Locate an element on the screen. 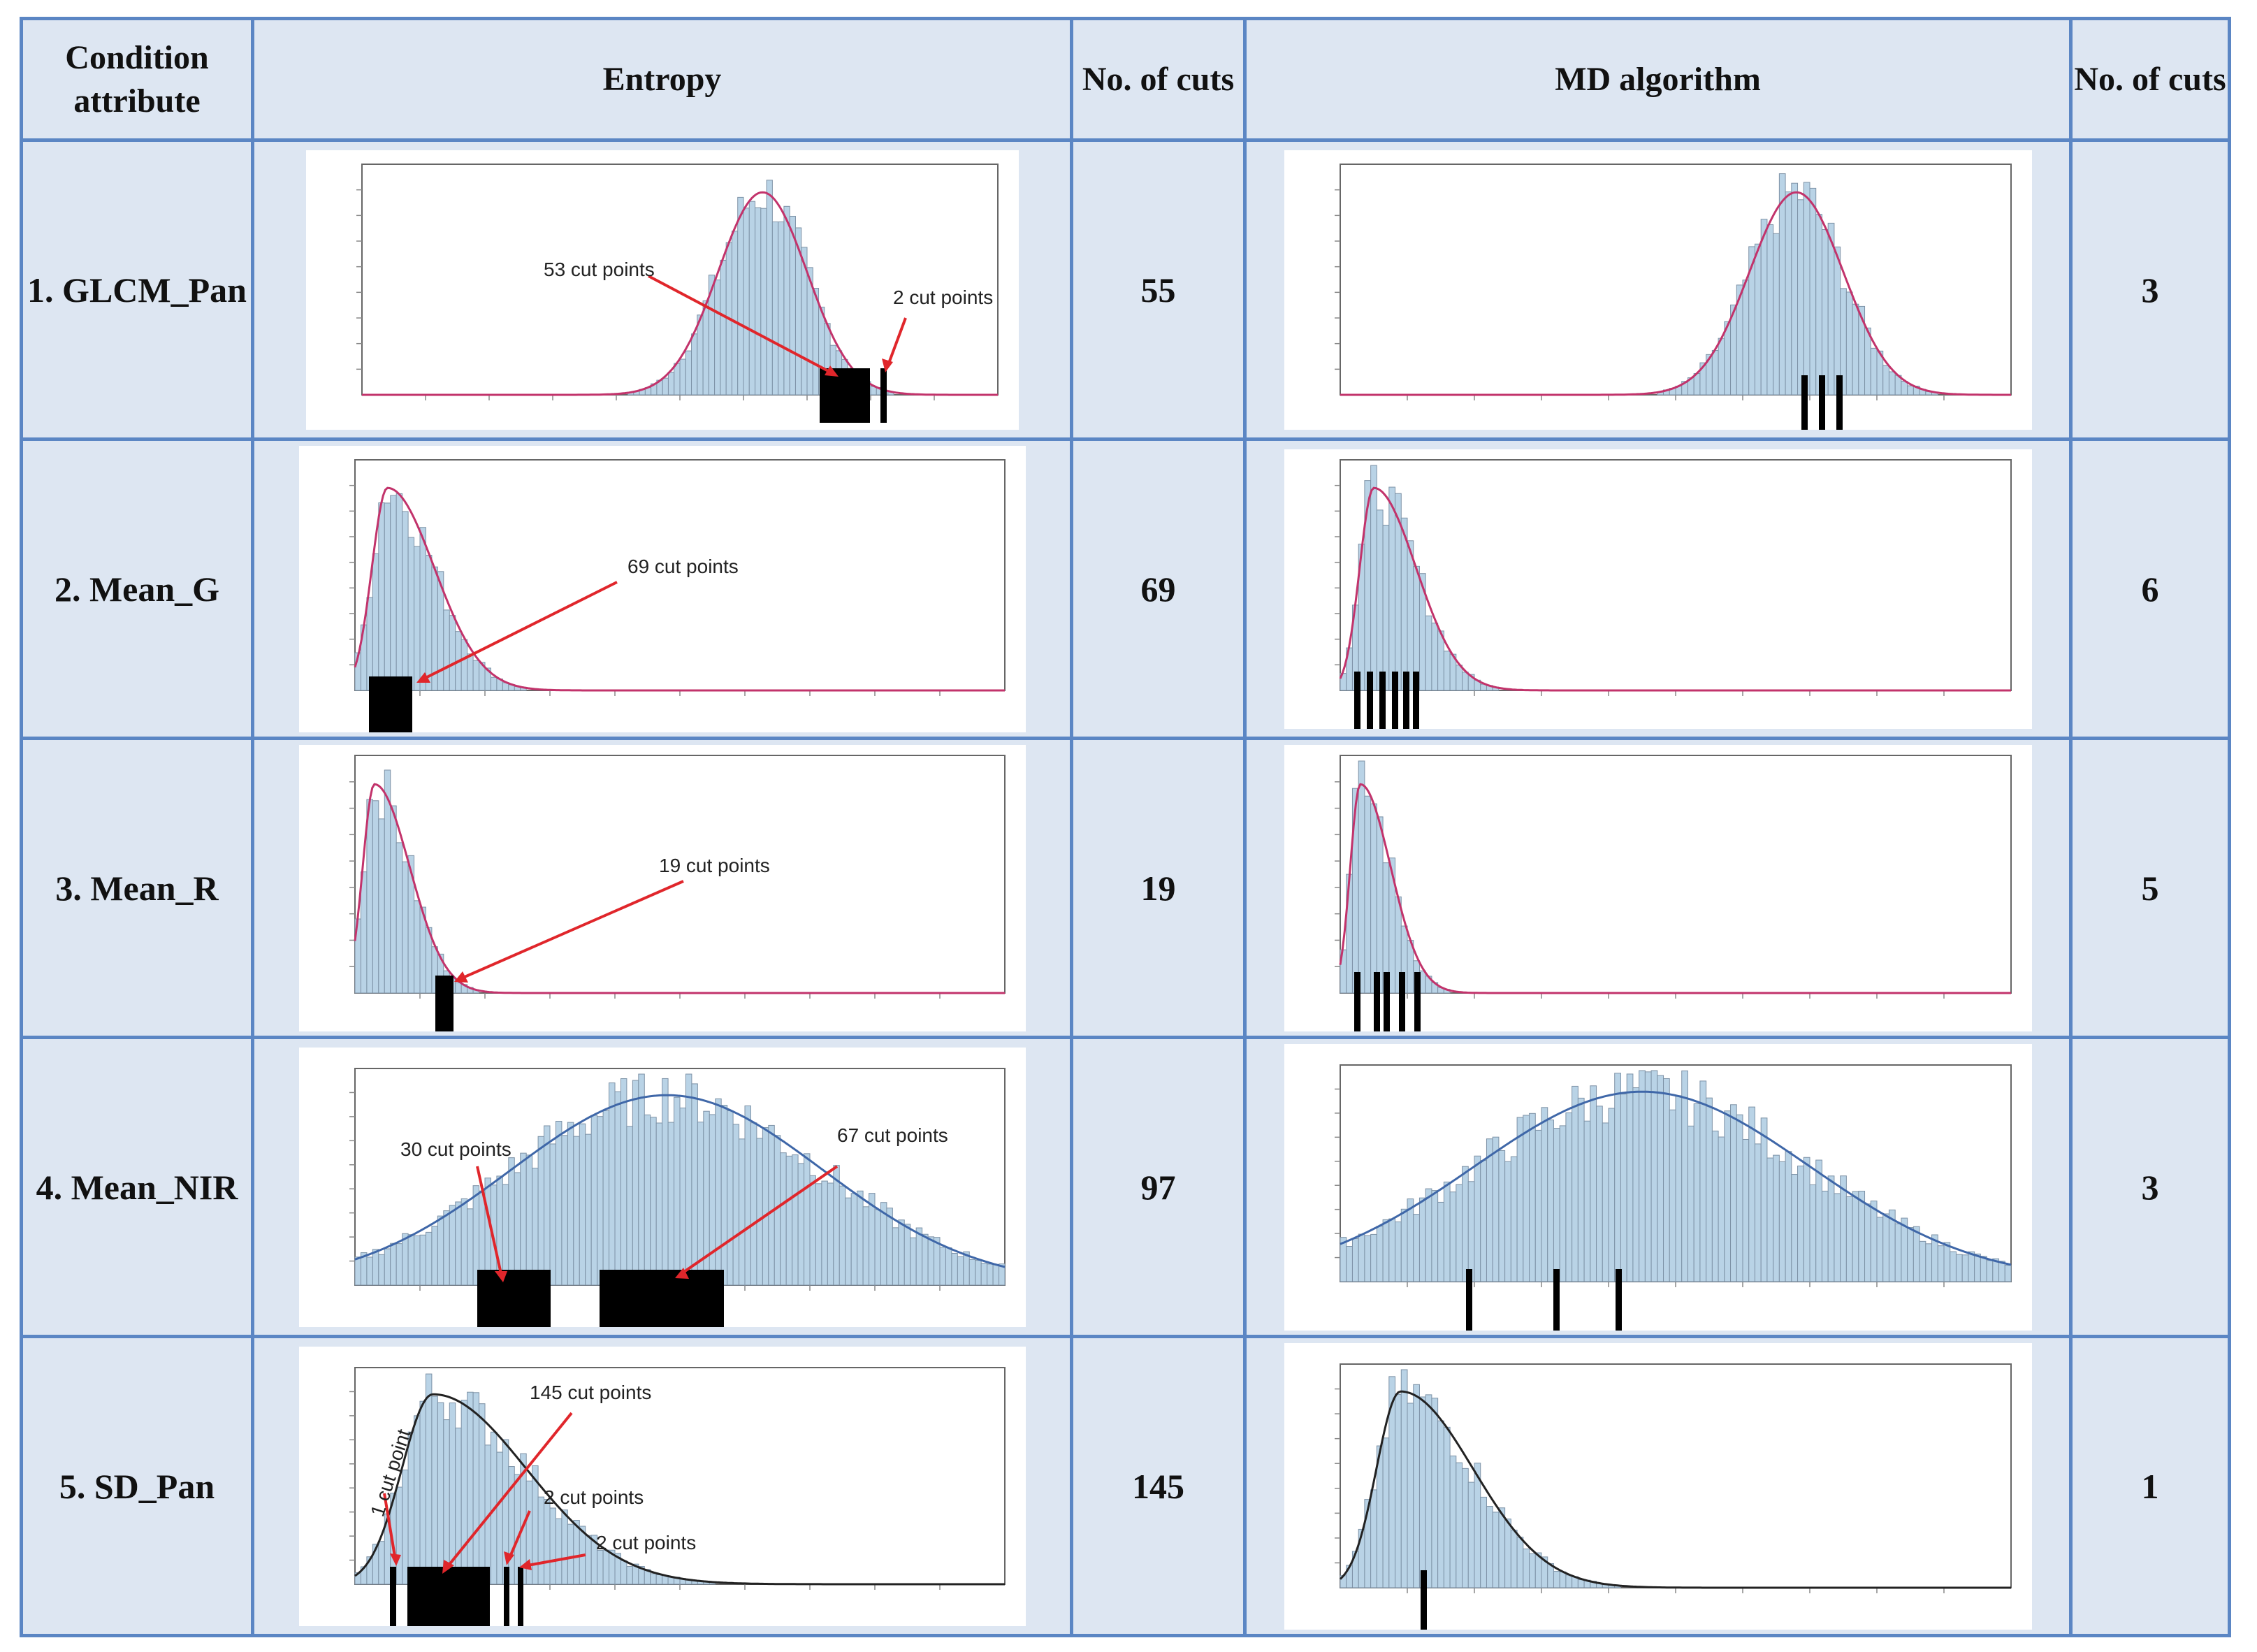 The image size is (2257, 1652). md-plot-cell is located at coordinates (1658, 888).